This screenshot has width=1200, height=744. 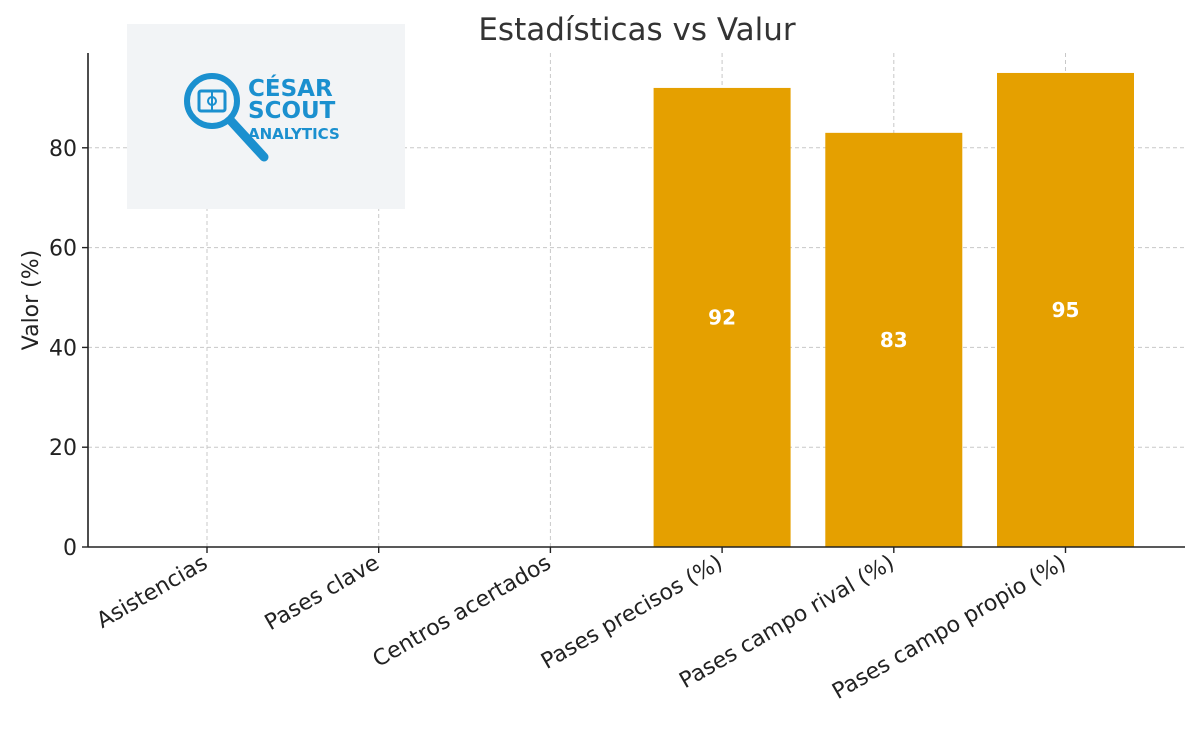 What do you see at coordinates (322, 593) in the screenshot?
I see `x-tick-label: Pases clave` at bounding box center [322, 593].